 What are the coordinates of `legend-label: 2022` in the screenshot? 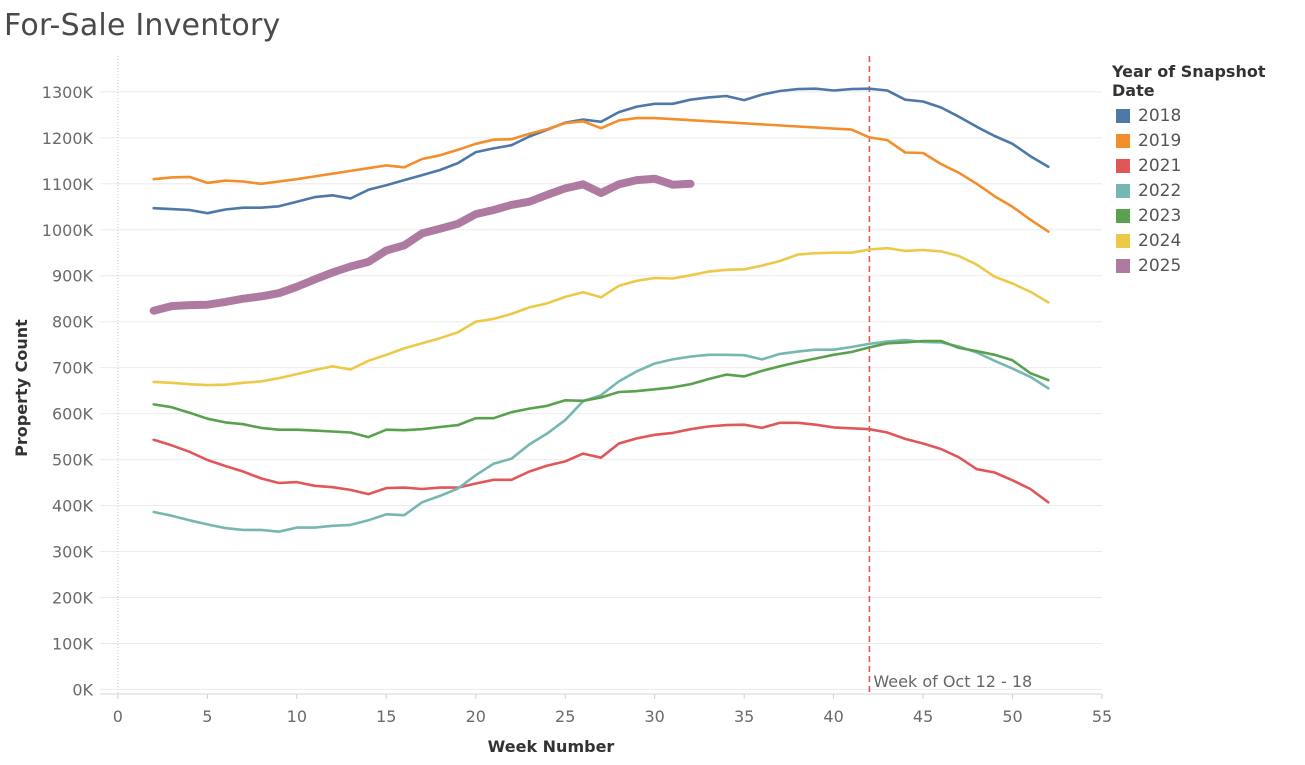 It's located at (1160, 190).